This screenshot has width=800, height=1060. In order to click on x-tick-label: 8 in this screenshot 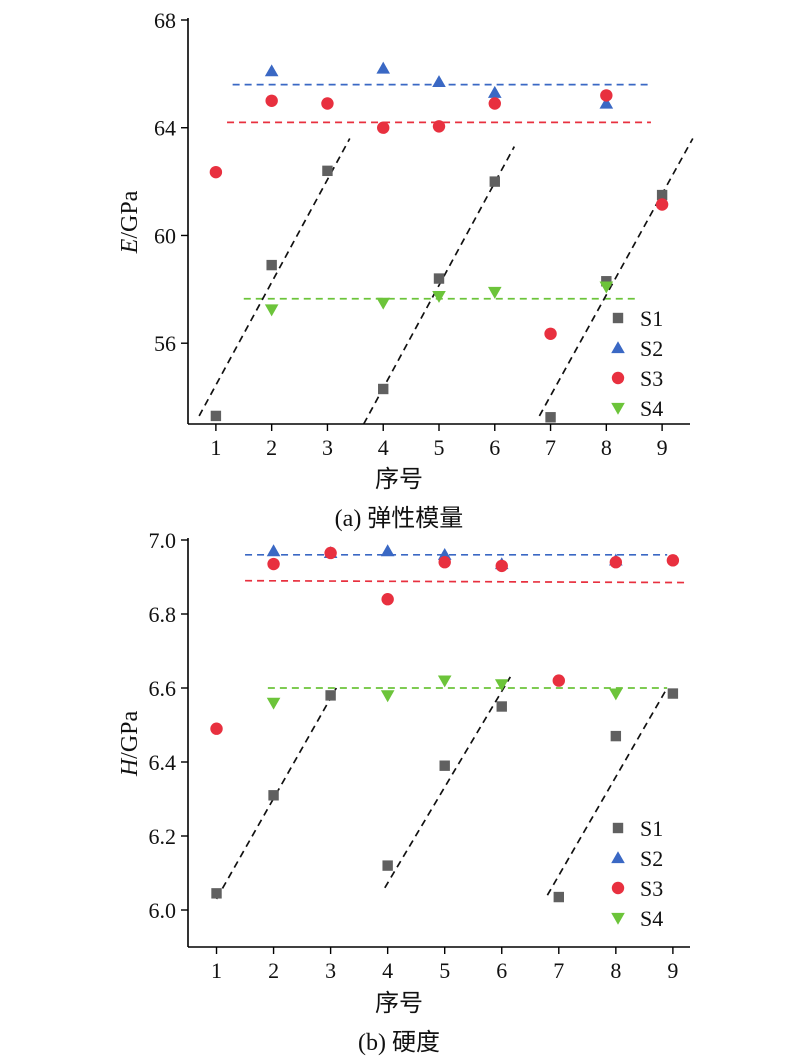, I will do `click(606, 447)`.